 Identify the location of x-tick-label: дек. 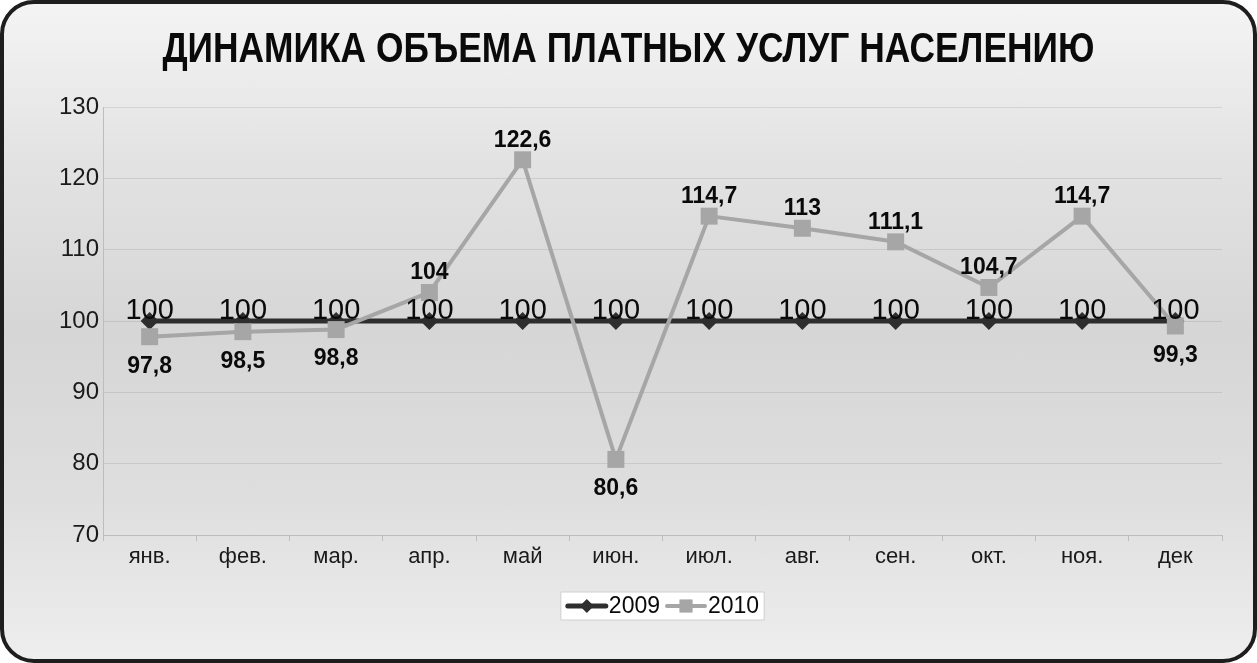
(1176, 556).